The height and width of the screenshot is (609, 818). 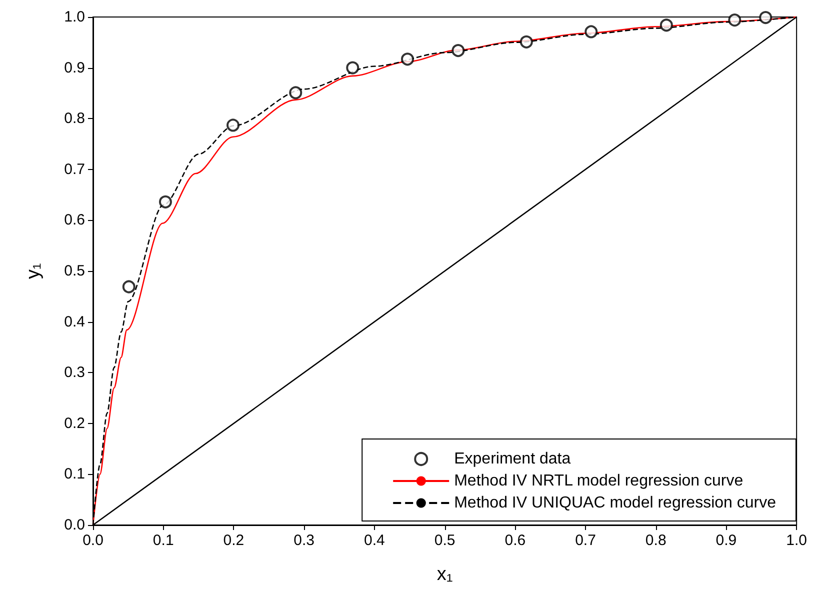 What do you see at coordinates (444, 574) in the screenshot?
I see `x-axis-title: x₁` at bounding box center [444, 574].